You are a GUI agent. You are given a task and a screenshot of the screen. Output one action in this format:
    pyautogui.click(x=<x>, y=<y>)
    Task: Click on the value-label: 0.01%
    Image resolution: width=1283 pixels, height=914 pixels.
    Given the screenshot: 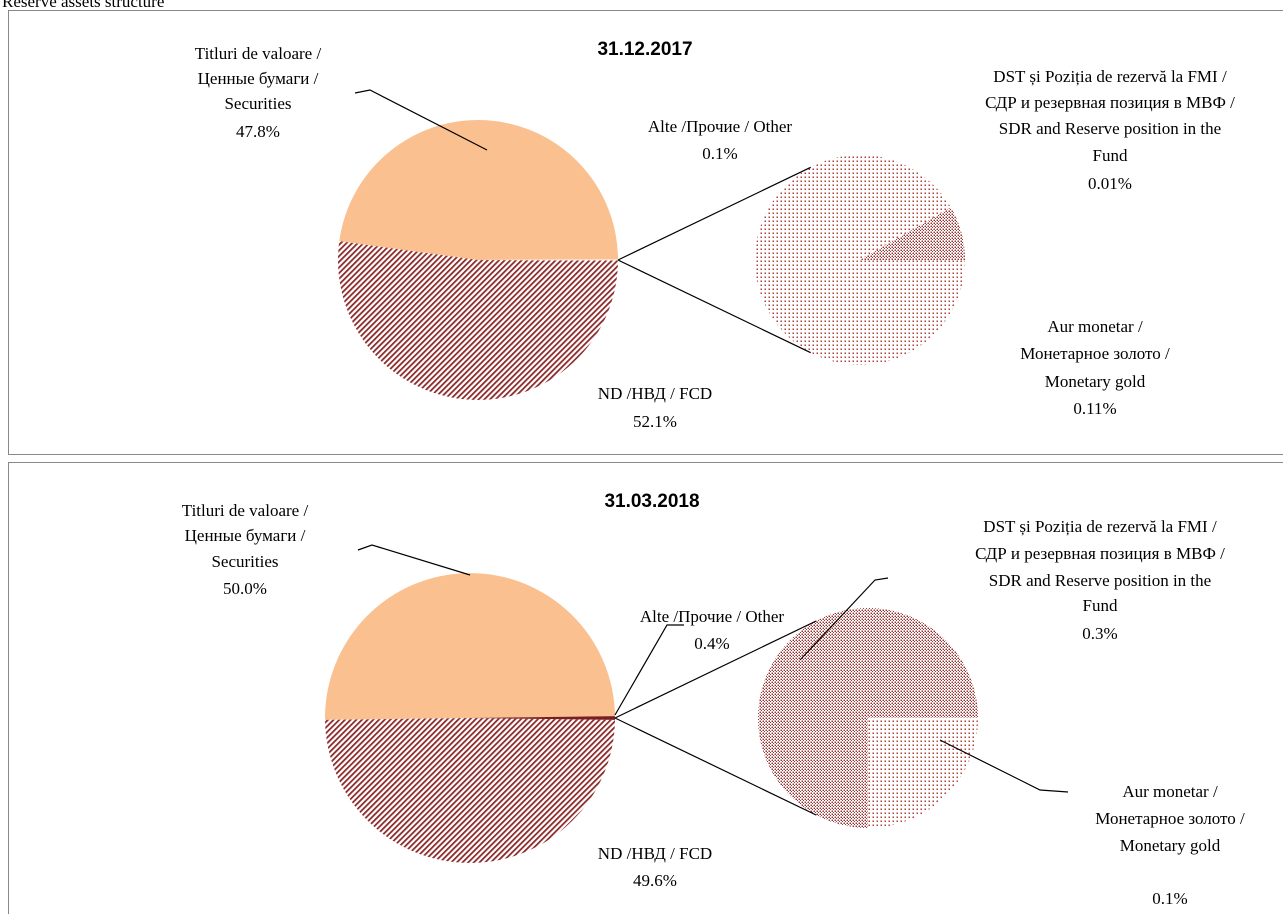 What is the action you would take?
    pyautogui.click(x=1110, y=183)
    